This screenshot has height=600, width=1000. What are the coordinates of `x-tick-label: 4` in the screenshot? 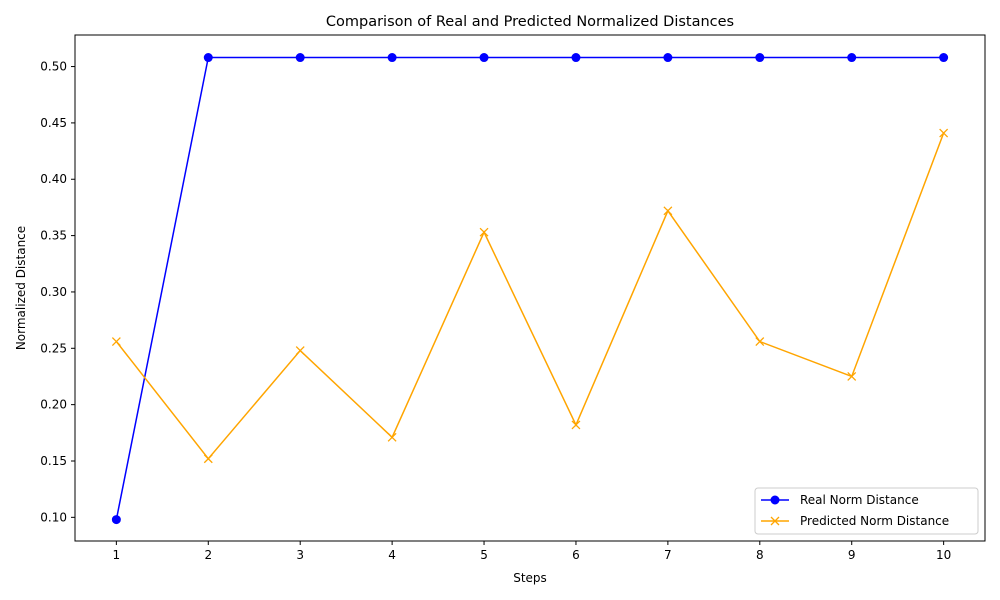 It's located at (392, 555).